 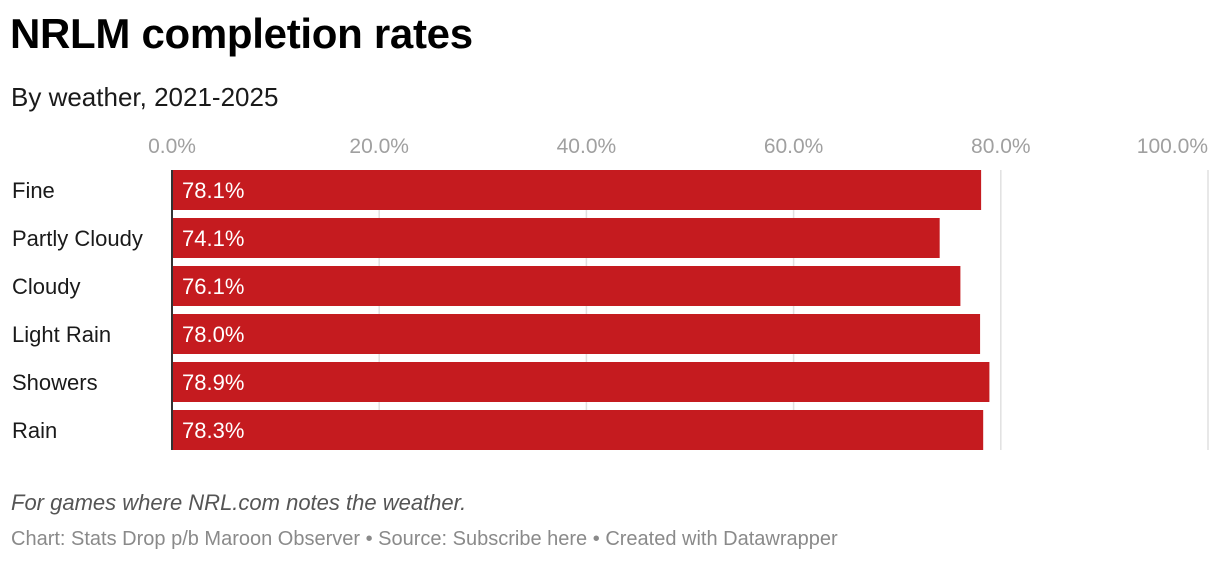 I want to click on category-label: Showers, so click(x=55, y=382).